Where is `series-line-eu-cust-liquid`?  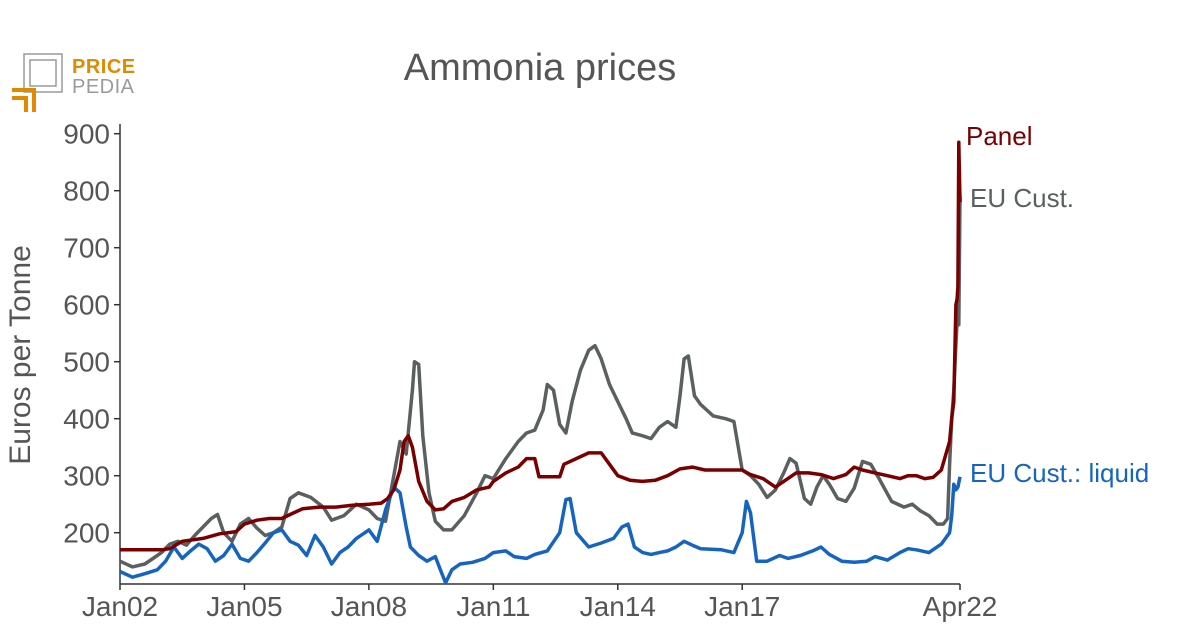
series-line-eu-cust-liquid is located at coordinates (540, 530).